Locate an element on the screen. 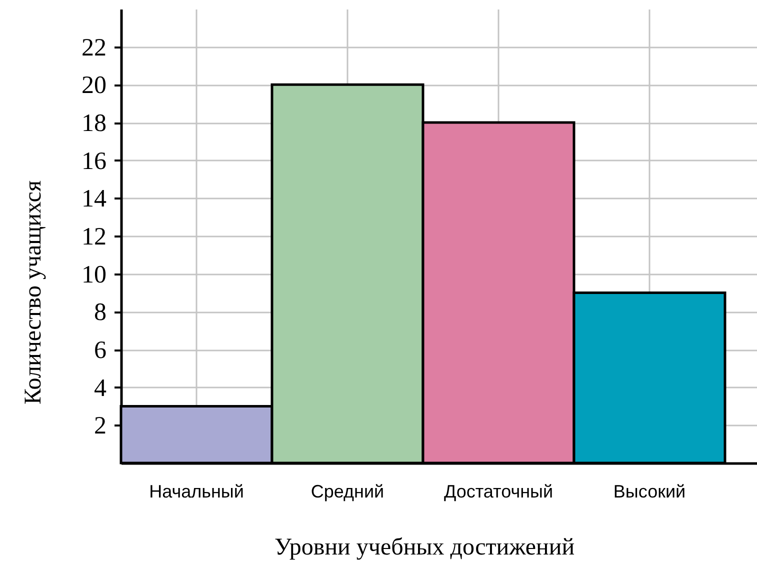 This screenshot has height=571, width=757. y-tick-label: 22 is located at coordinates (94, 48).